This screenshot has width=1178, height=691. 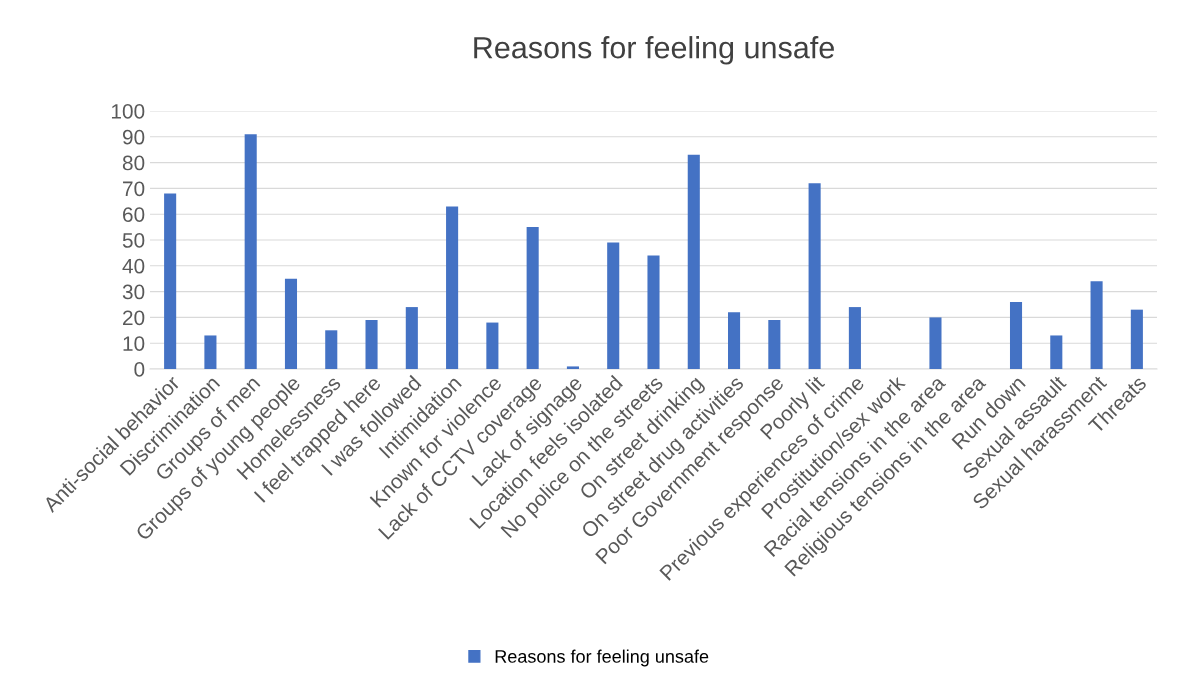 I want to click on y-tick-label: 20, so click(x=134, y=318).